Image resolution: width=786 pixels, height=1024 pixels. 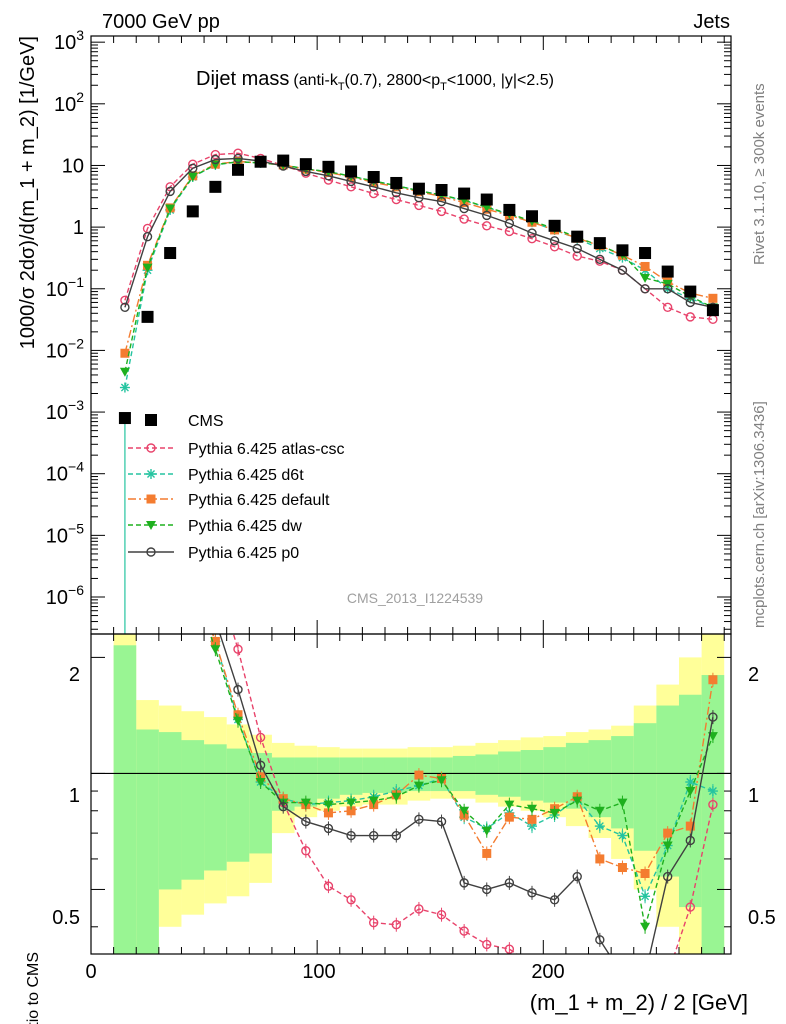 I want to click on legend-label-cms: CMS, so click(x=206, y=421).